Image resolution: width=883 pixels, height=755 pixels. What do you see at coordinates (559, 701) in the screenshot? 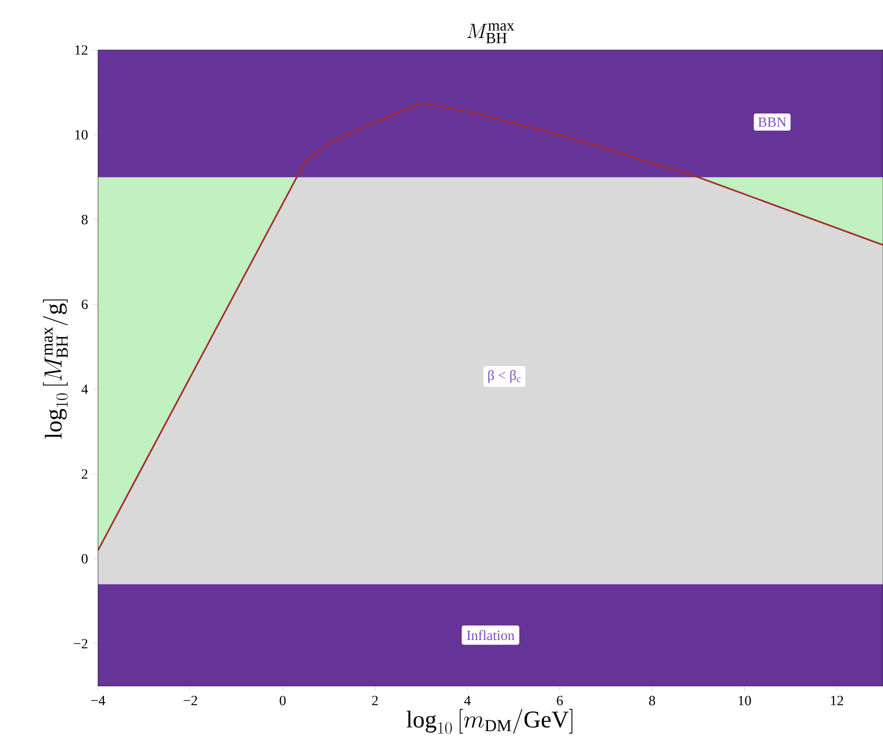
I see `x-tick-label: 6` at bounding box center [559, 701].